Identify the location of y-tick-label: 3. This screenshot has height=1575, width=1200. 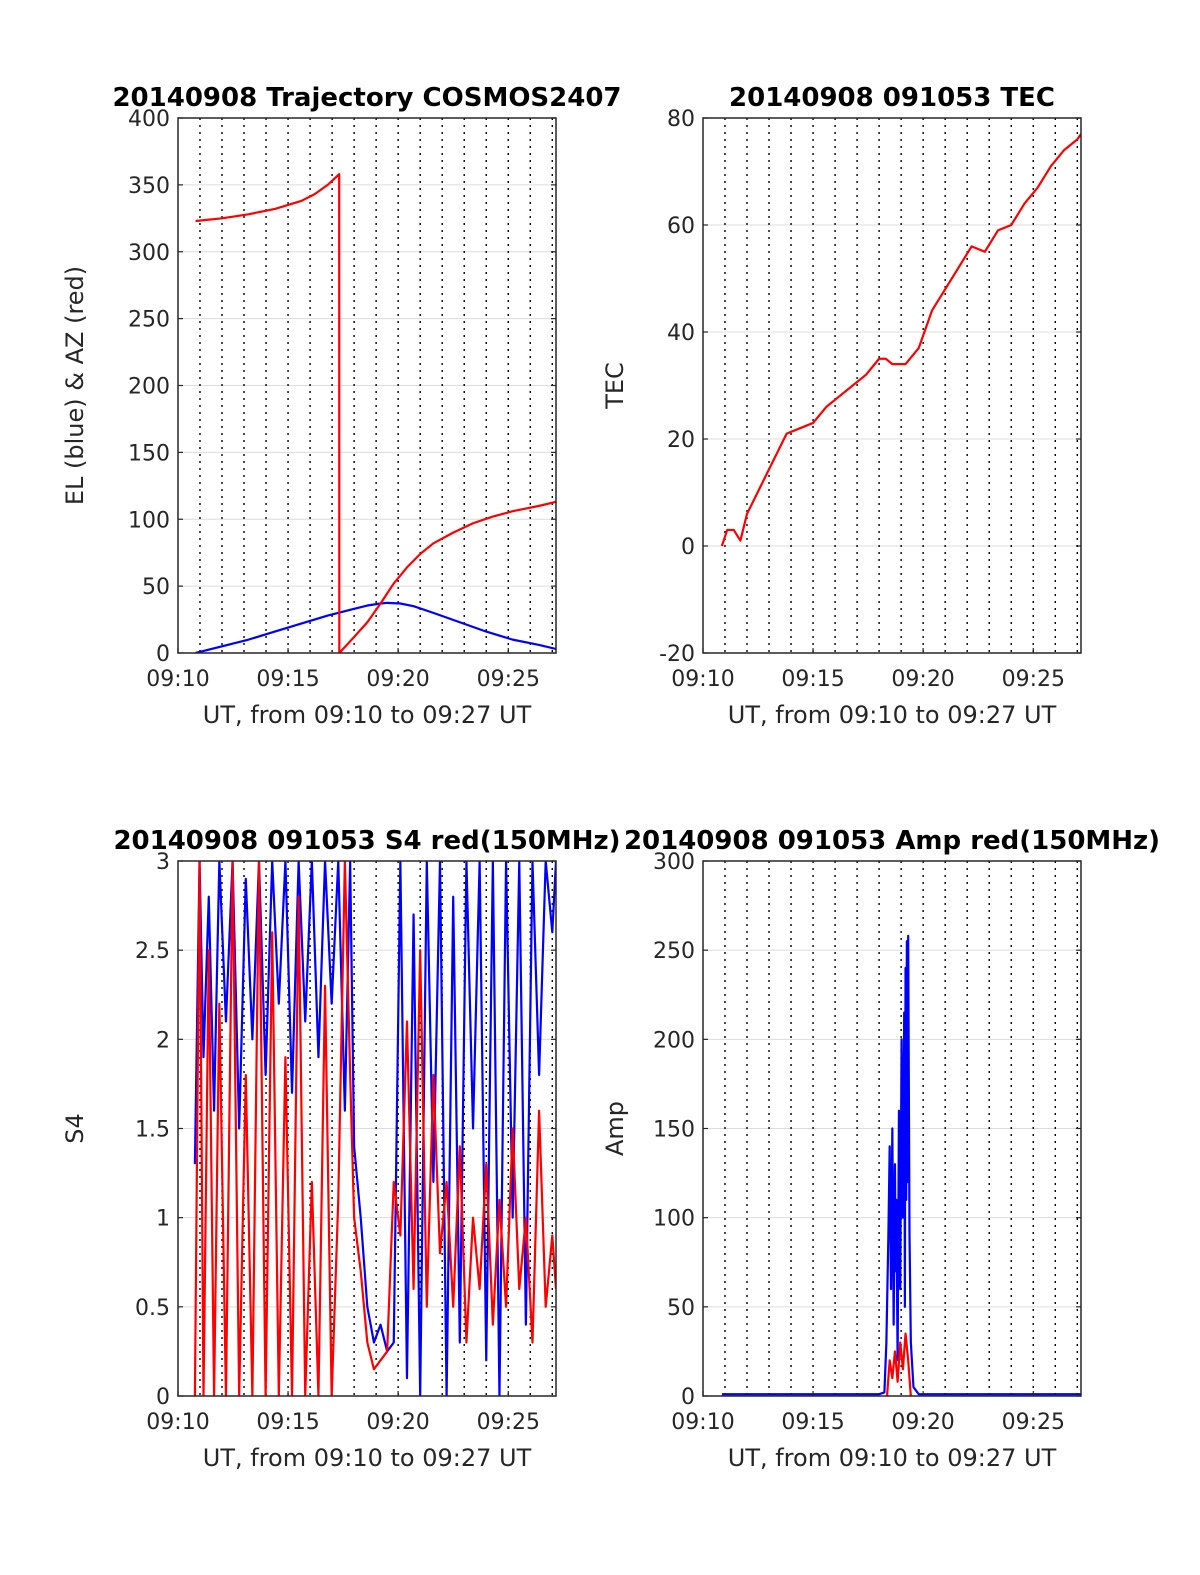
(163, 862).